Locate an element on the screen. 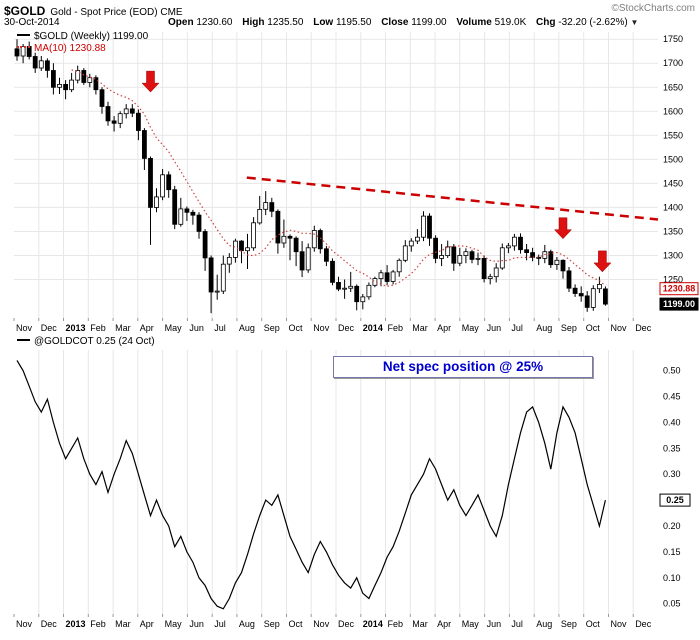 The image size is (700, 640). open-value: 1230.60 is located at coordinates (214, 22).